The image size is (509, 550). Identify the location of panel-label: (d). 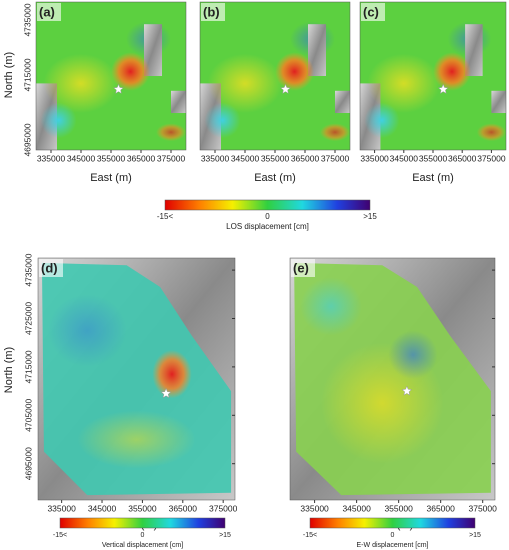
(49, 267).